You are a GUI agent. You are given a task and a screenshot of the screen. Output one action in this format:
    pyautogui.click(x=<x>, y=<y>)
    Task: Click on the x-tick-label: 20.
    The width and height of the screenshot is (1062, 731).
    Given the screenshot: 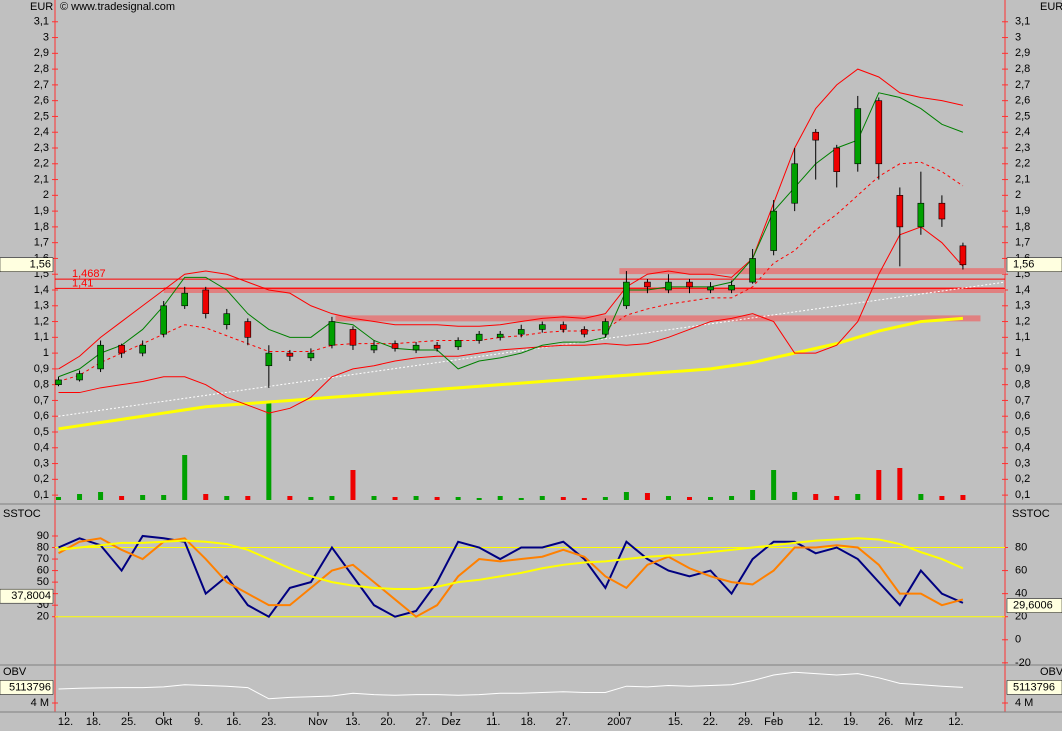 What is the action you would take?
    pyautogui.click(x=387, y=722)
    